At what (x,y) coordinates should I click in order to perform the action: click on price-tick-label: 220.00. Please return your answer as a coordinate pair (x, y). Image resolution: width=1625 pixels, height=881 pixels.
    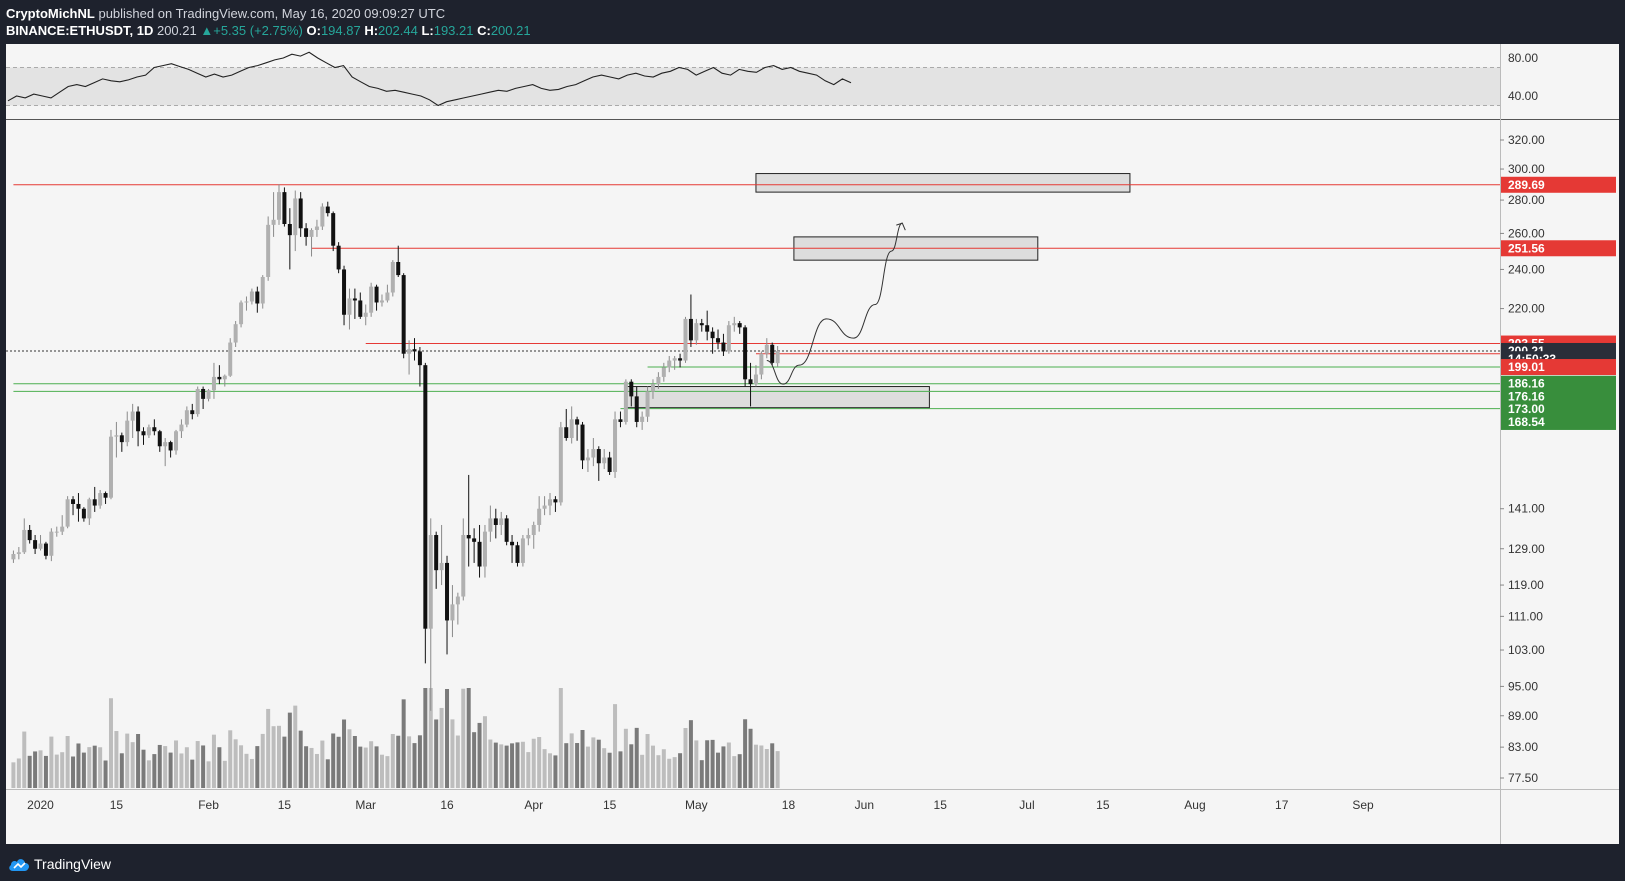
    Looking at the image, I should click on (1526, 309).